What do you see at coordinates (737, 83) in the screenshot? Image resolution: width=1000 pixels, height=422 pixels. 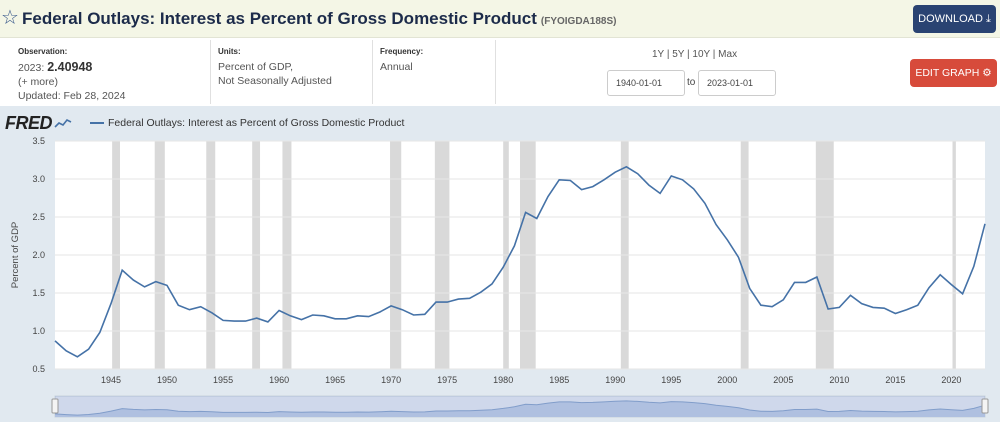 I see `end-date-input: 2023-01-01` at bounding box center [737, 83].